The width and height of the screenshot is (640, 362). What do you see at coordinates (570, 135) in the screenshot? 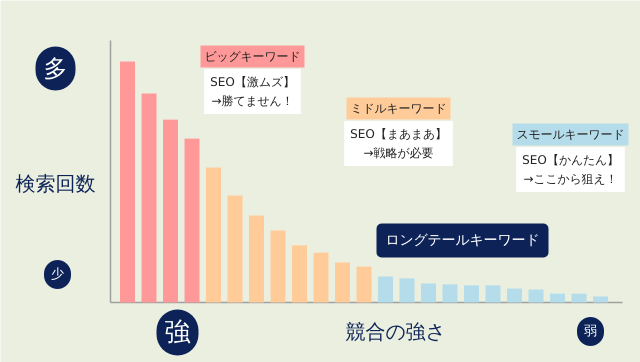
I see `annotation: スモールキーワード` at bounding box center [570, 135].